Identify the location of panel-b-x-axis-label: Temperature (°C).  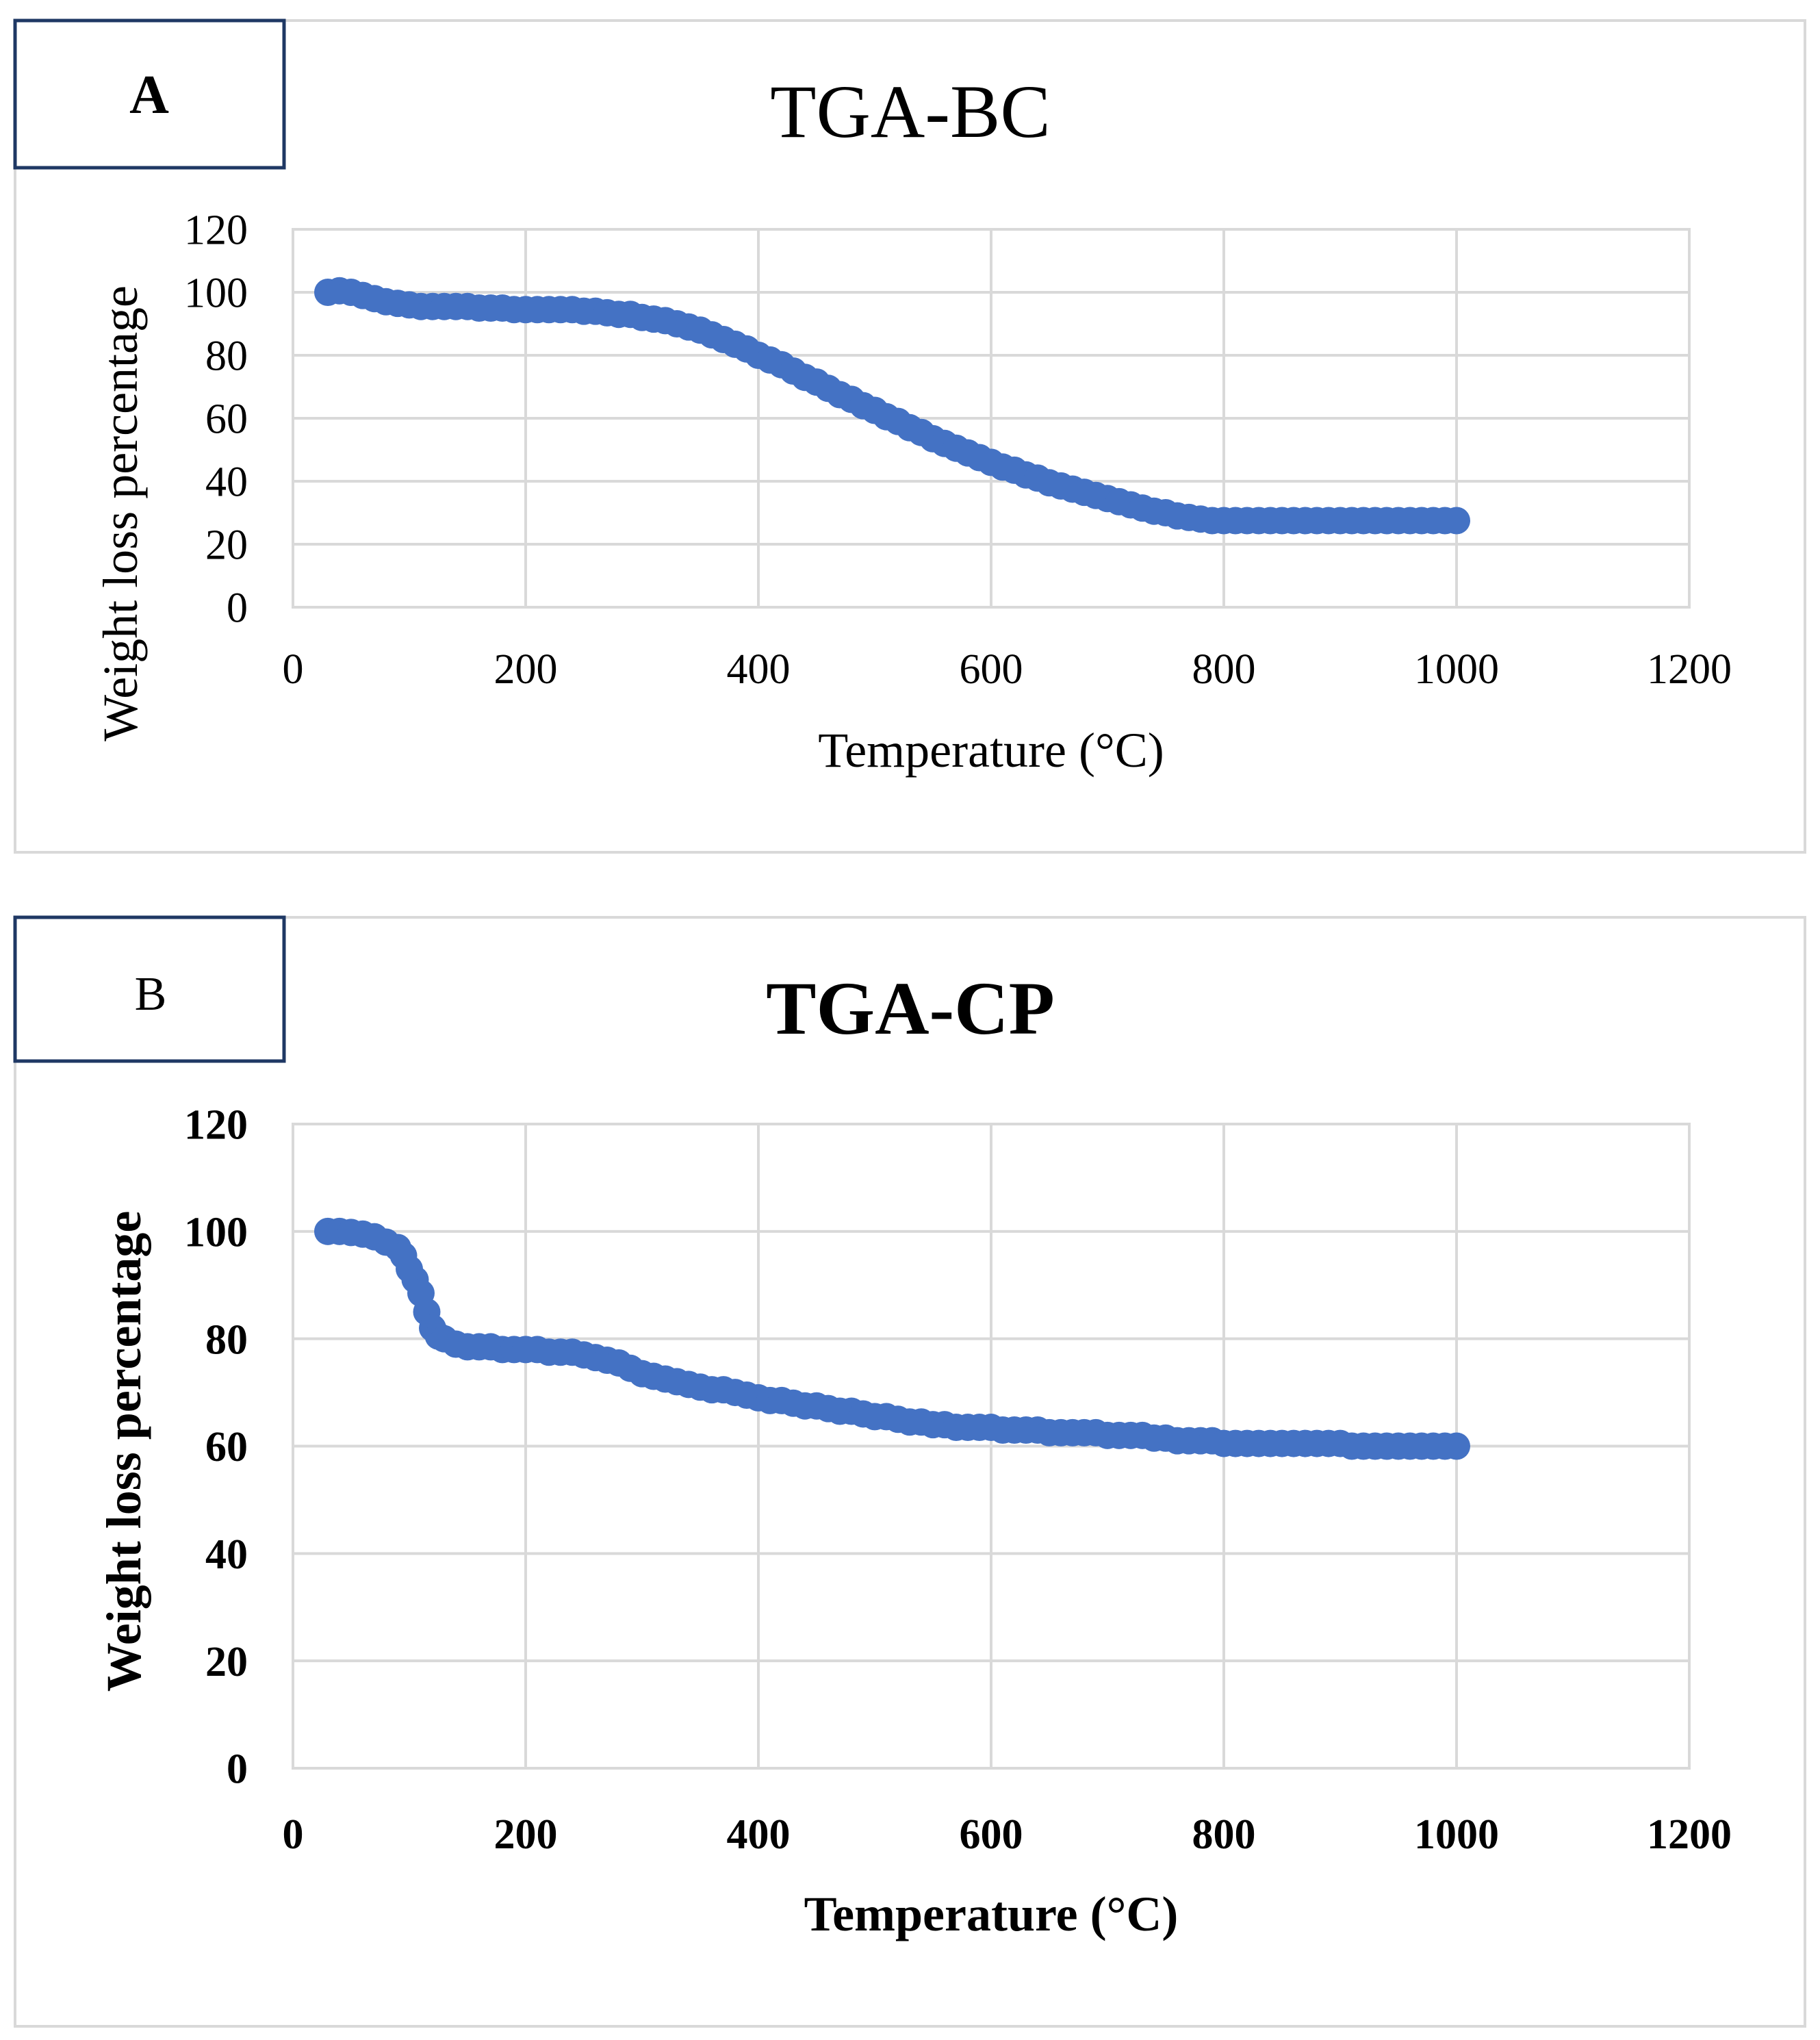
(991, 1914).